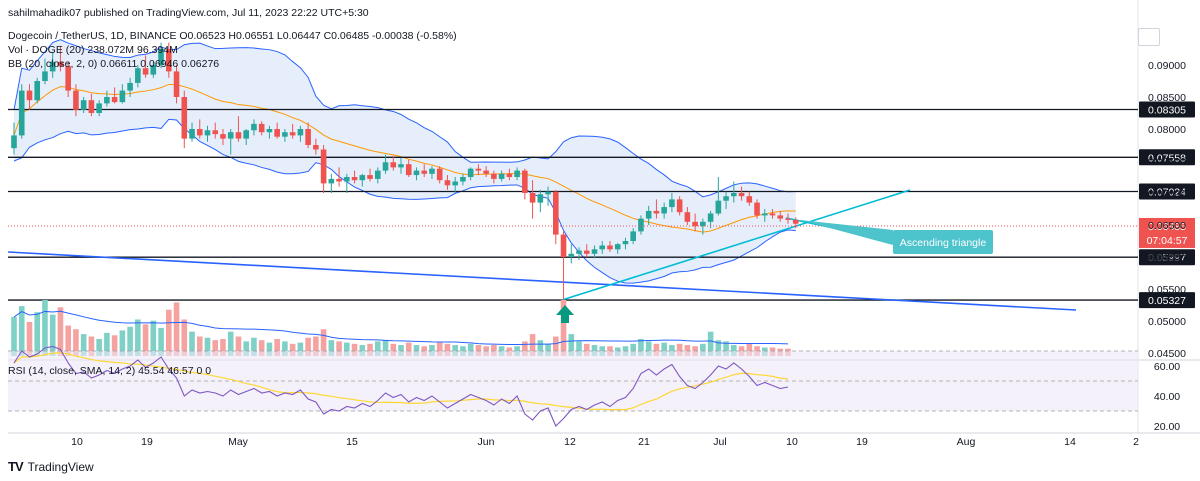 The height and width of the screenshot is (481, 1200). Describe the element at coordinates (570, 442) in the screenshot. I see `time-tick-label: 12` at that location.